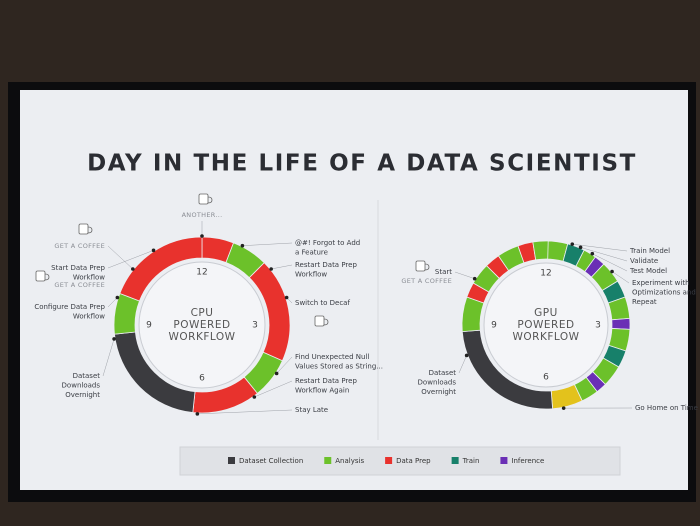 Image resolution: width=700 pixels, height=526 pixels. I want to click on annotation: Validate, so click(644, 261).